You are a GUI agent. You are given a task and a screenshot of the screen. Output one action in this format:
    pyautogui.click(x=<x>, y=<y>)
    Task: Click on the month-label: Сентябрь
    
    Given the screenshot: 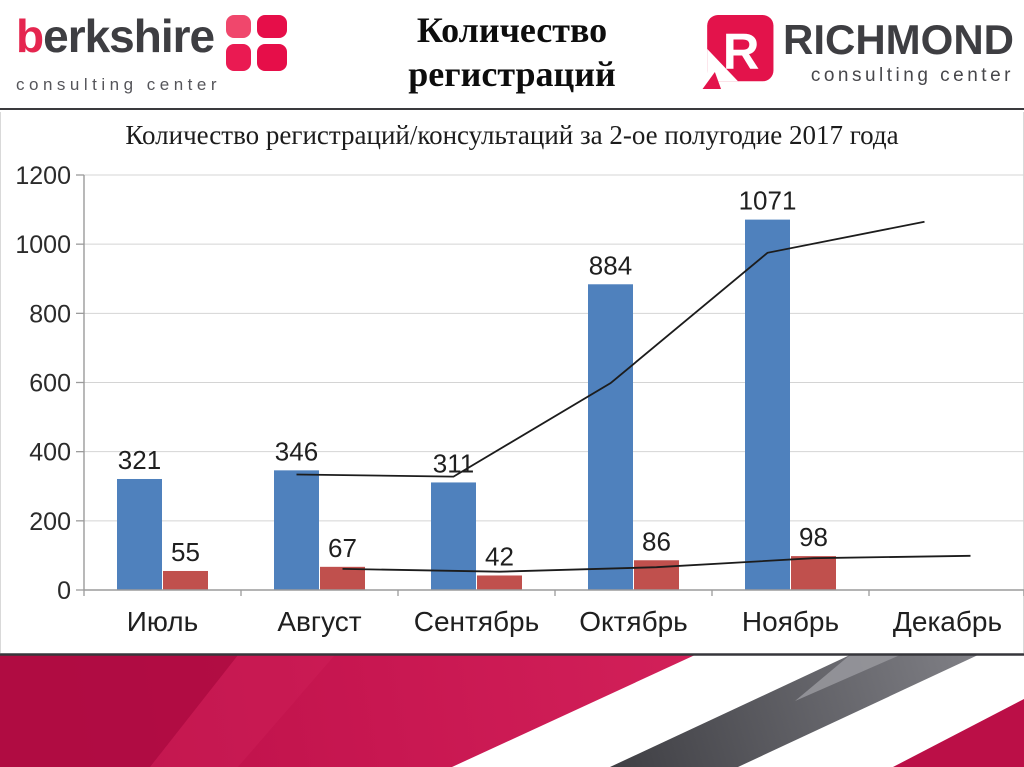 What is the action you would take?
    pyautogui.click(x=476, y=621)
    